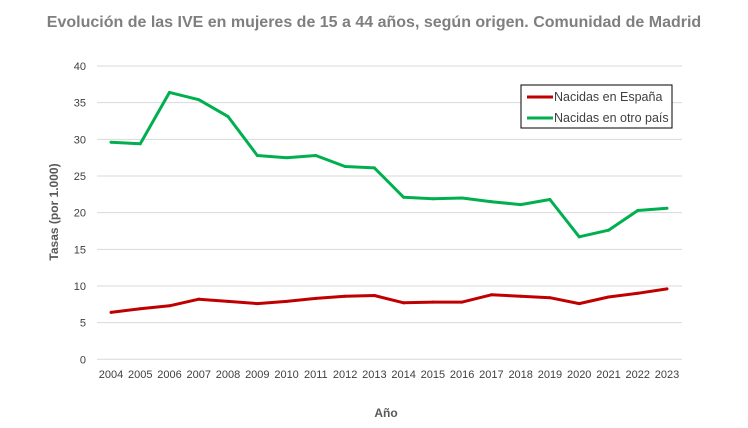 Image resolution: width=748 pixels, height=428 pixels. I want to click on x-tick-label: 2022, so click(637, 375).